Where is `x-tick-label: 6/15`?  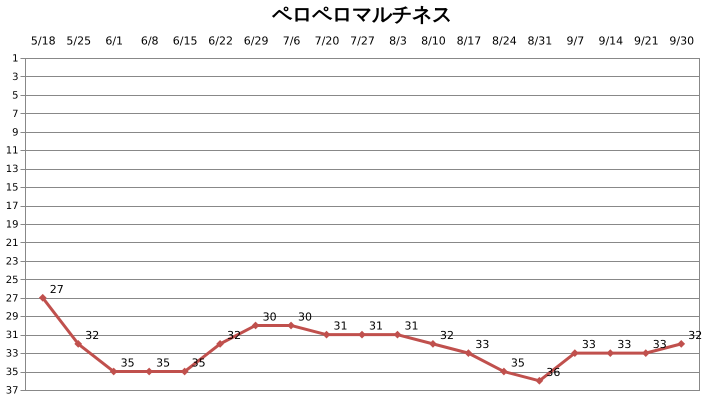
x-tick-label: 6/15 is located at coordinates (185, 41).